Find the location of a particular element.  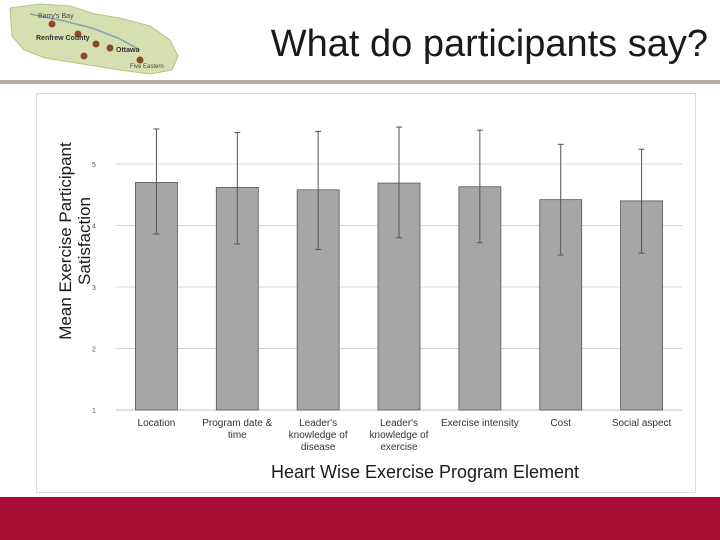

footer-band is located at coordinates (360, 518).